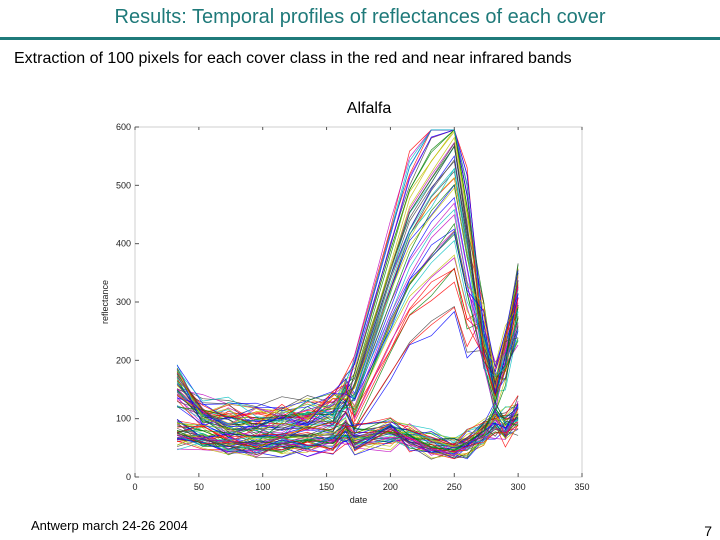  What do you see at coordinates (123, 419) in the screenshot?
I see `y-tick-label: 100` at bounding box center [123, 419].